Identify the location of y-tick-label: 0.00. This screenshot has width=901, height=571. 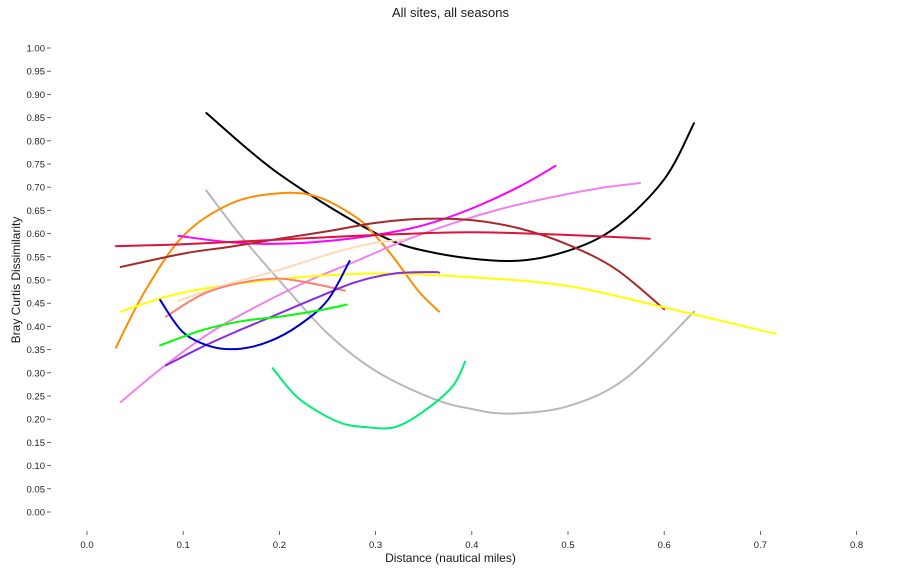
(36, 513).